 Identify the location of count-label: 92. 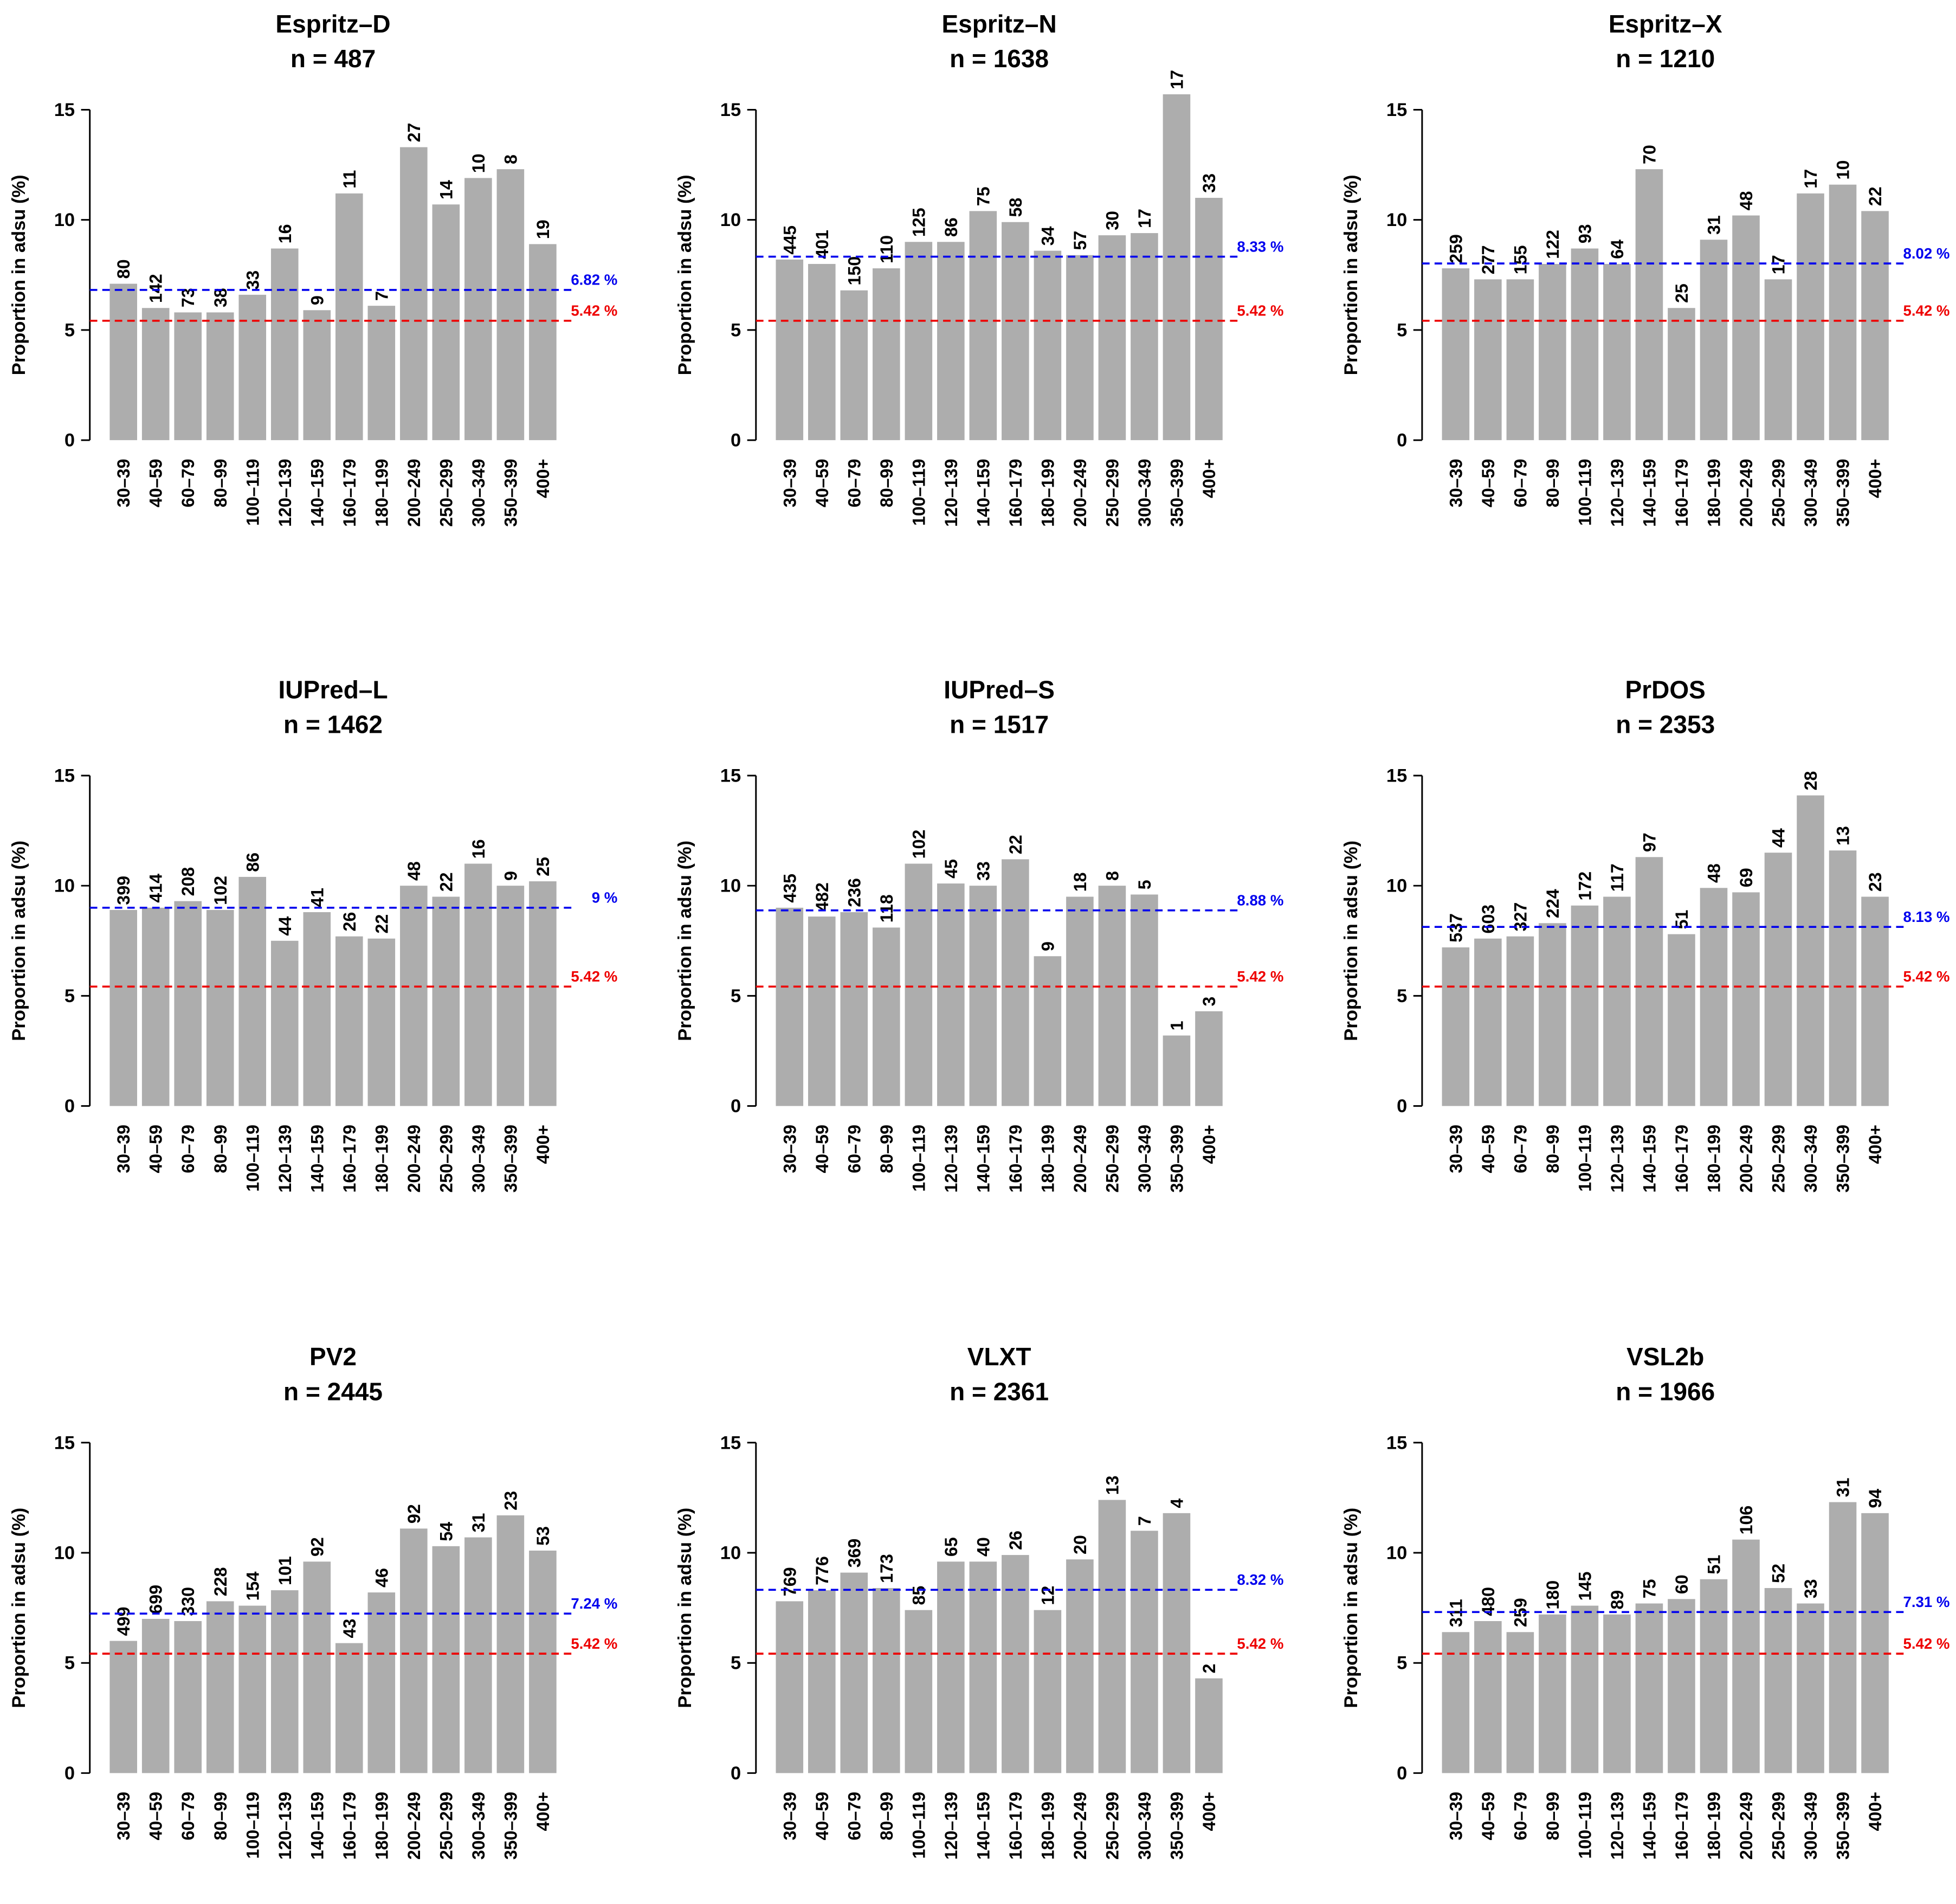
(414, 1514).